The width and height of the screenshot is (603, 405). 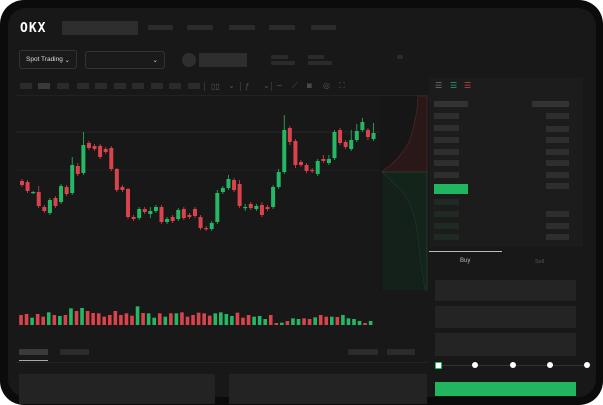 I want to click on total-input, so click(x=505, y=344).